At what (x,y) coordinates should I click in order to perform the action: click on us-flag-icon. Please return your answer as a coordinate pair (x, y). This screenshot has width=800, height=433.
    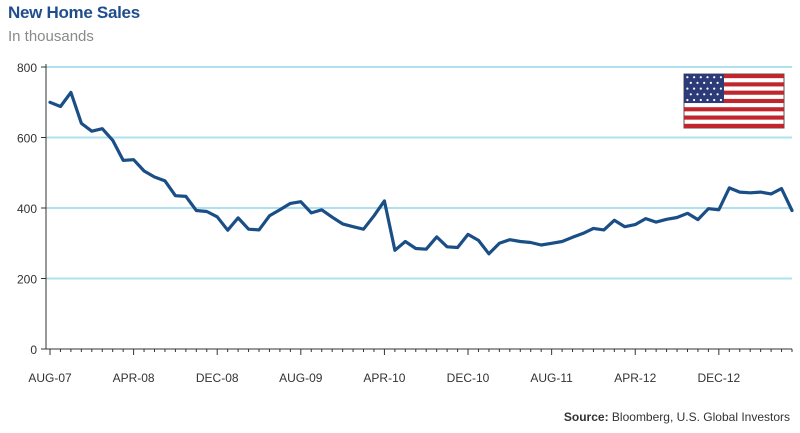
    Looking at the image, I should click on (734, 101).